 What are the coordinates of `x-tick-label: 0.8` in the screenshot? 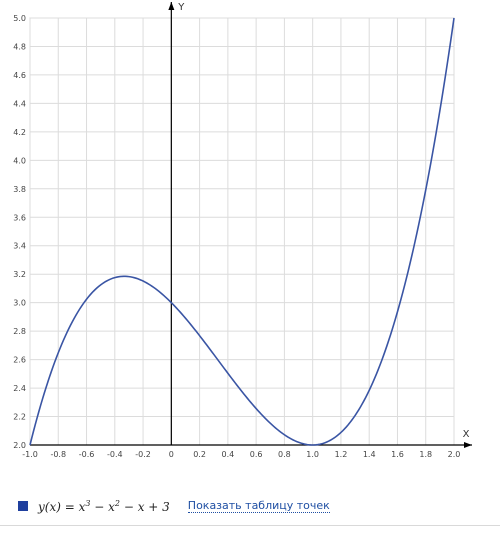 It's located at (284, 454).